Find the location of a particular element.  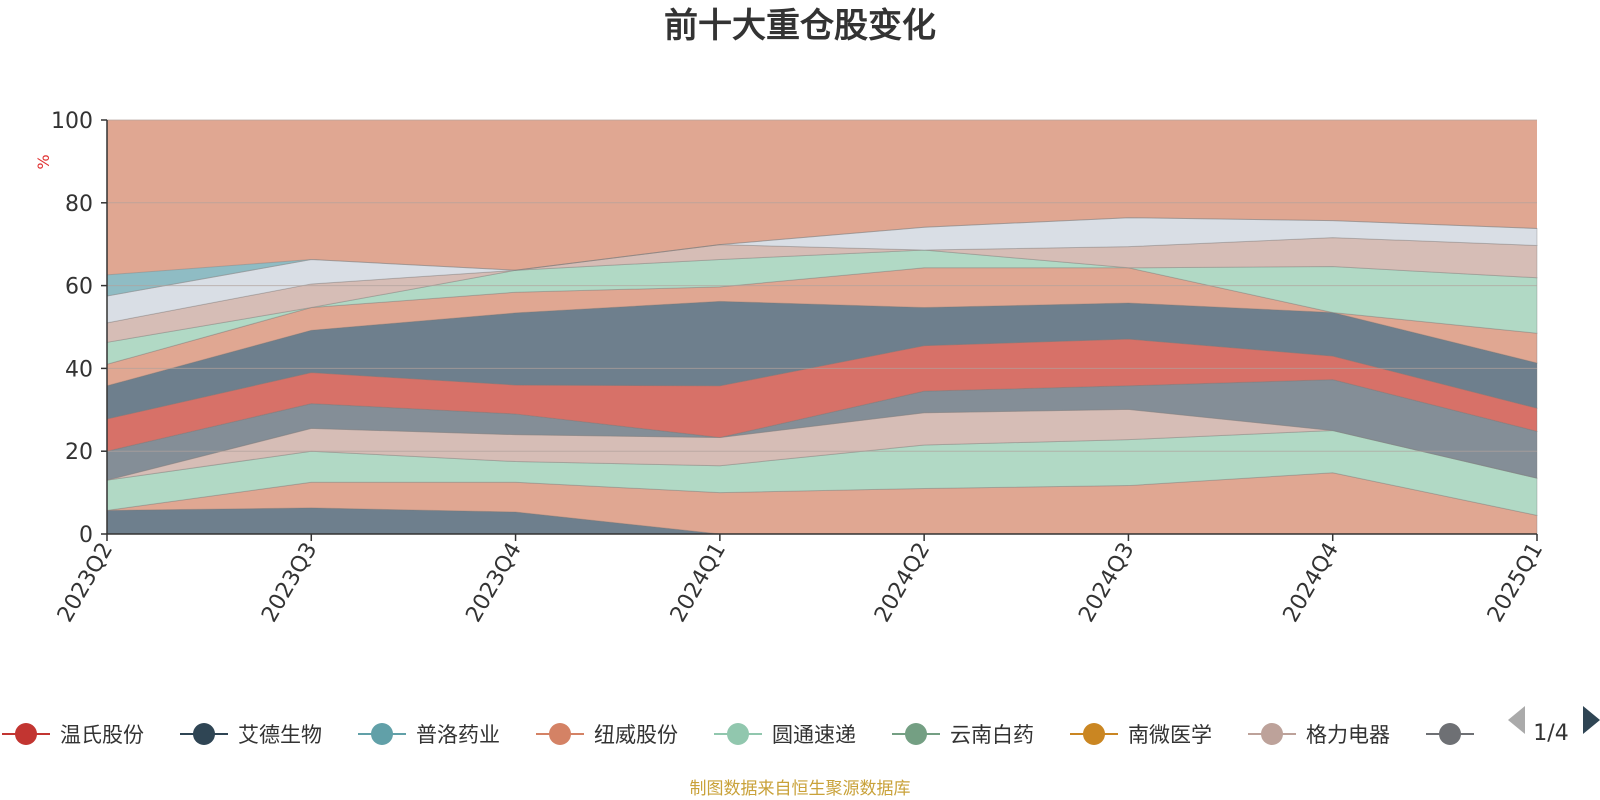

legend: 温氏股份 艾德生物 普洛药业 纽威股份 圆通速递 云南白药 南微医学 格力电器 衍 is located at coordinates (753, 735).